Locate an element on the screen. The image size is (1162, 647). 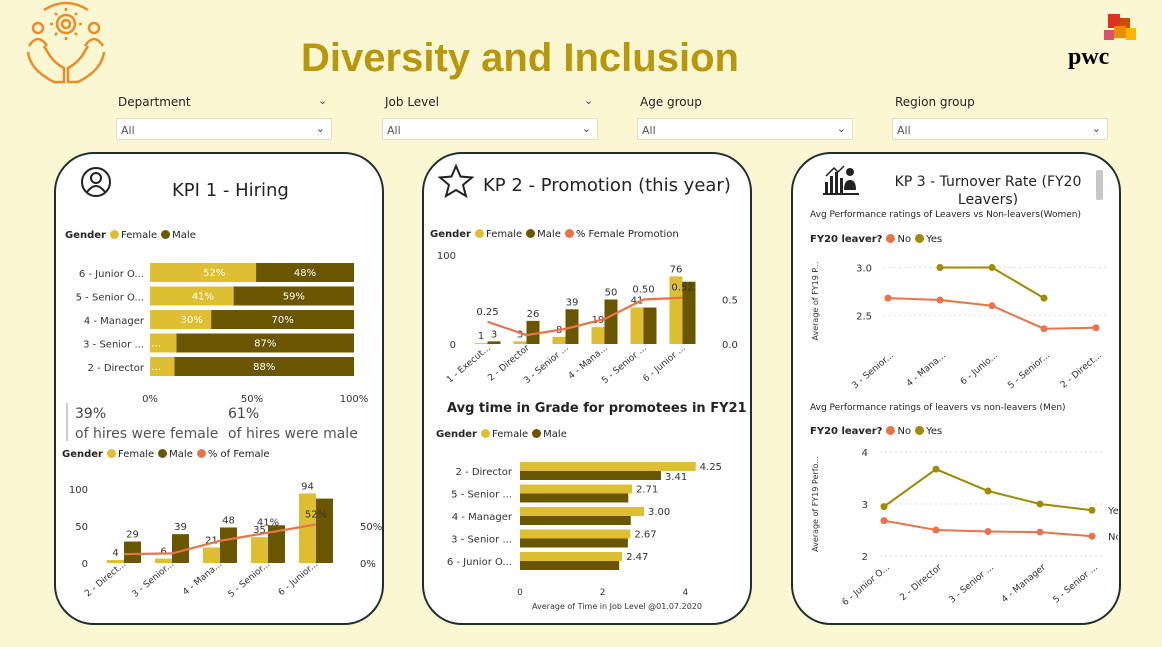
y-tick-label: 3.0 is located at coordinates (864, 269).